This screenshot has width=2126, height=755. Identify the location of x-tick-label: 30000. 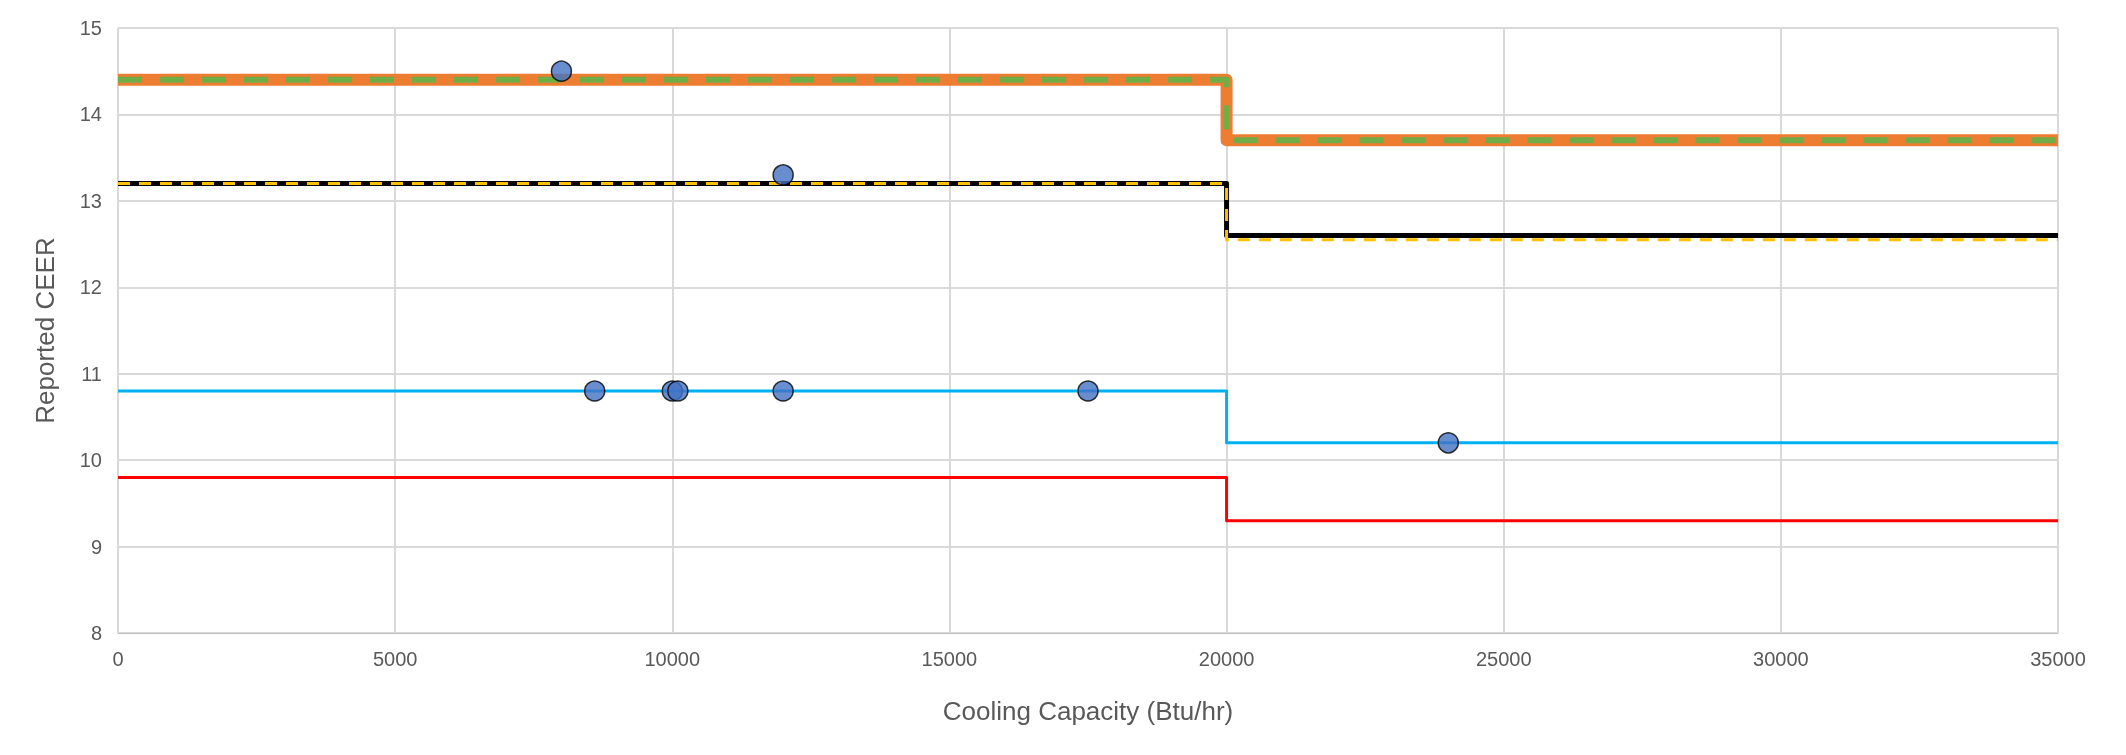
(1781, 659).